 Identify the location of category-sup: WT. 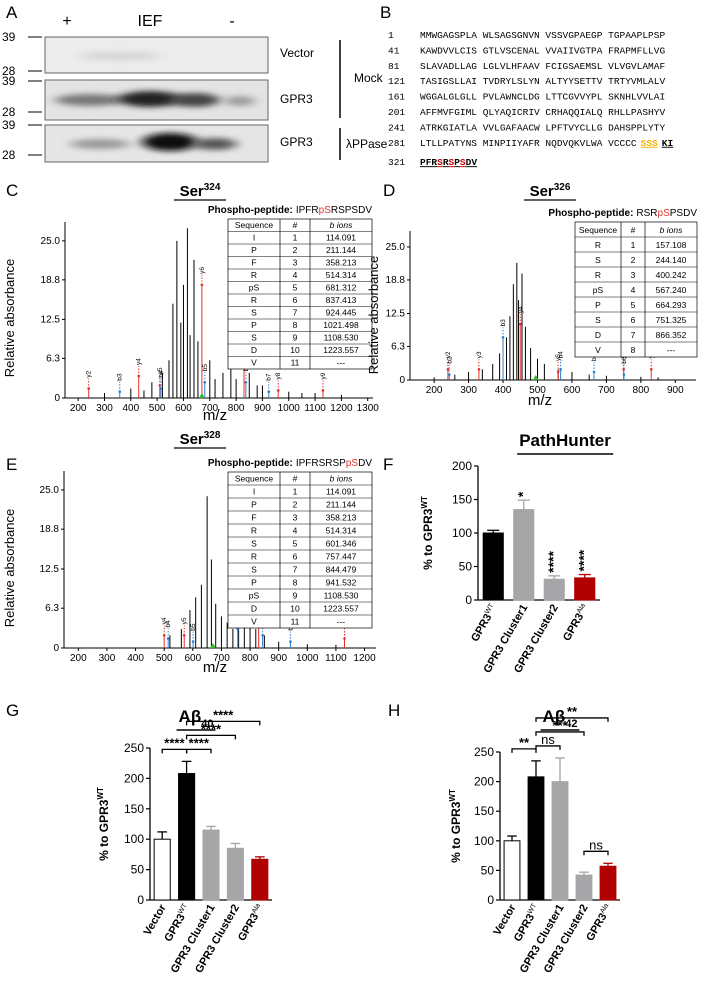
(183, 909).